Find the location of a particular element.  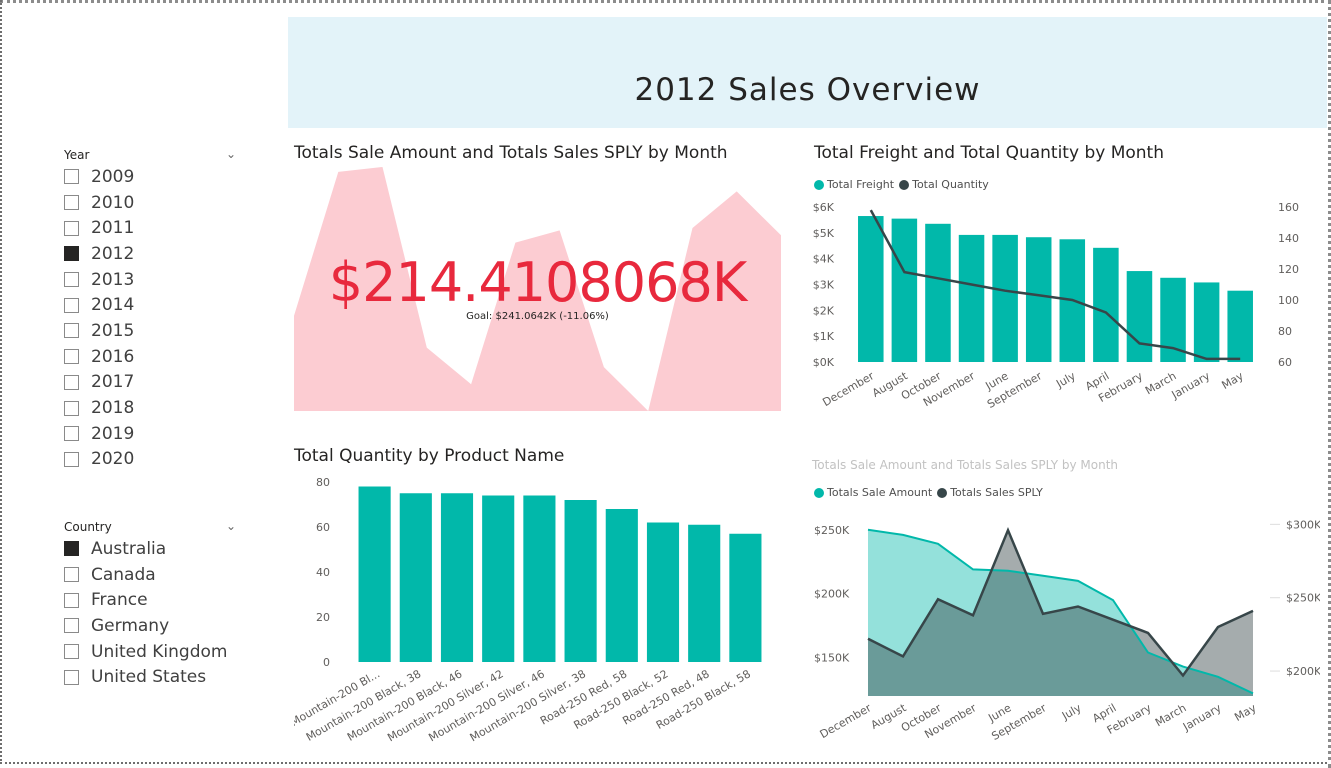

y-axis-tick: 0 is located at coordinates (326, 662).